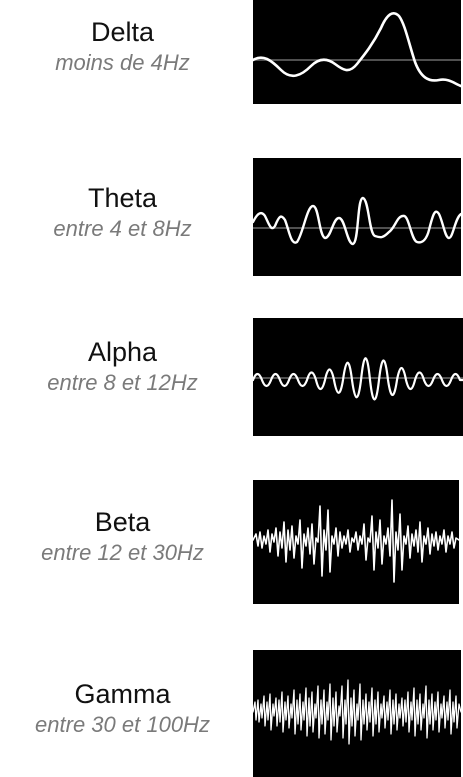 The width and height of the screenshot is (463, 777). I want to click on band-label-delta: Delta moins de 4Hz, so click(122, 47).